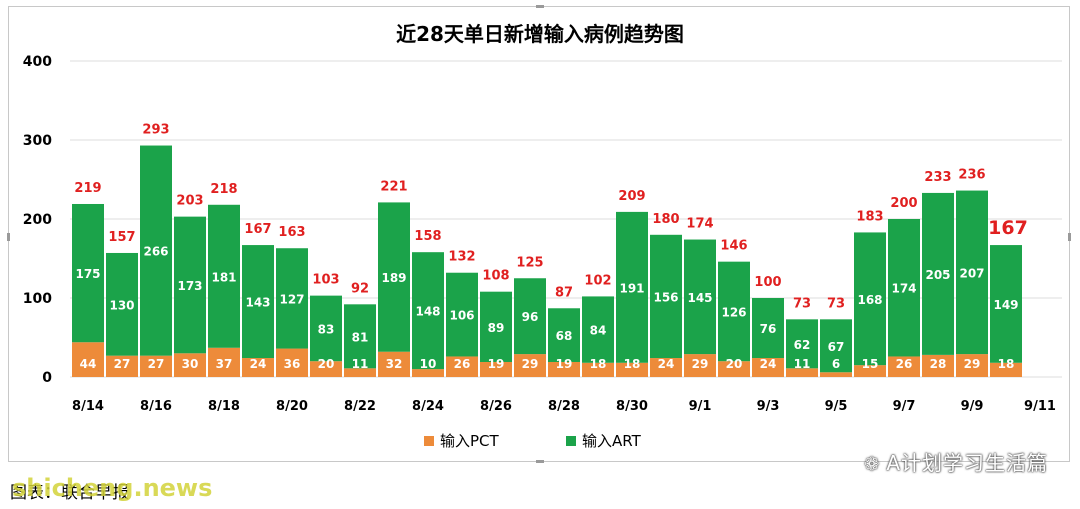 Image resolution: width=1080 pixels, height=509 pixels. What do you see at coordinates (632, 406) in the screenshot?
I see `x-tick-label: 8/30` at bounding box center [632, 406].